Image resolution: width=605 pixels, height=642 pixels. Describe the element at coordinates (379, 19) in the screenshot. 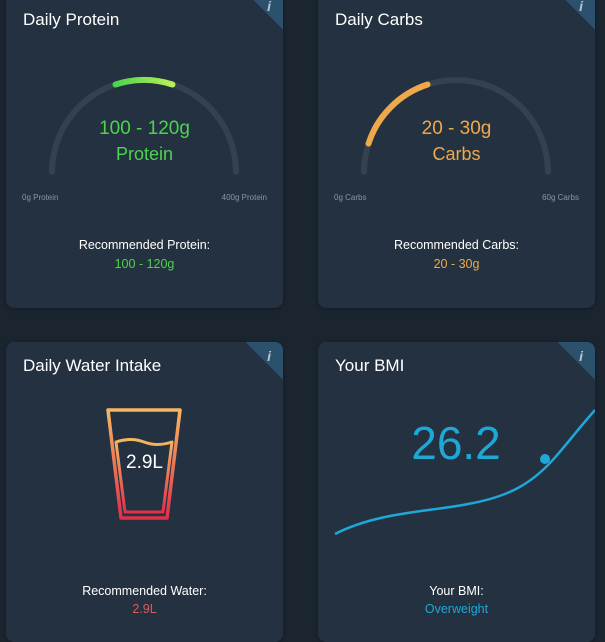

I see `card-title: Daily Carbs` at that location.